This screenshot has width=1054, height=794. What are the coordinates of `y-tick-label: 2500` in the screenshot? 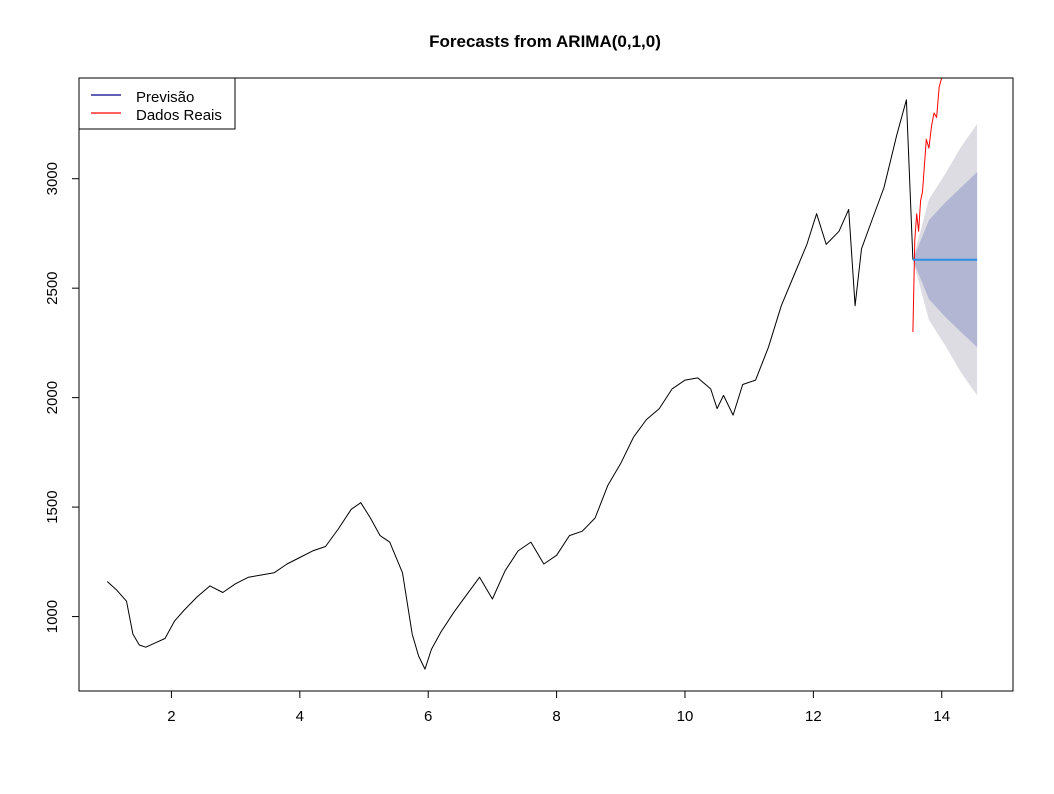 It's located at (52, 287).